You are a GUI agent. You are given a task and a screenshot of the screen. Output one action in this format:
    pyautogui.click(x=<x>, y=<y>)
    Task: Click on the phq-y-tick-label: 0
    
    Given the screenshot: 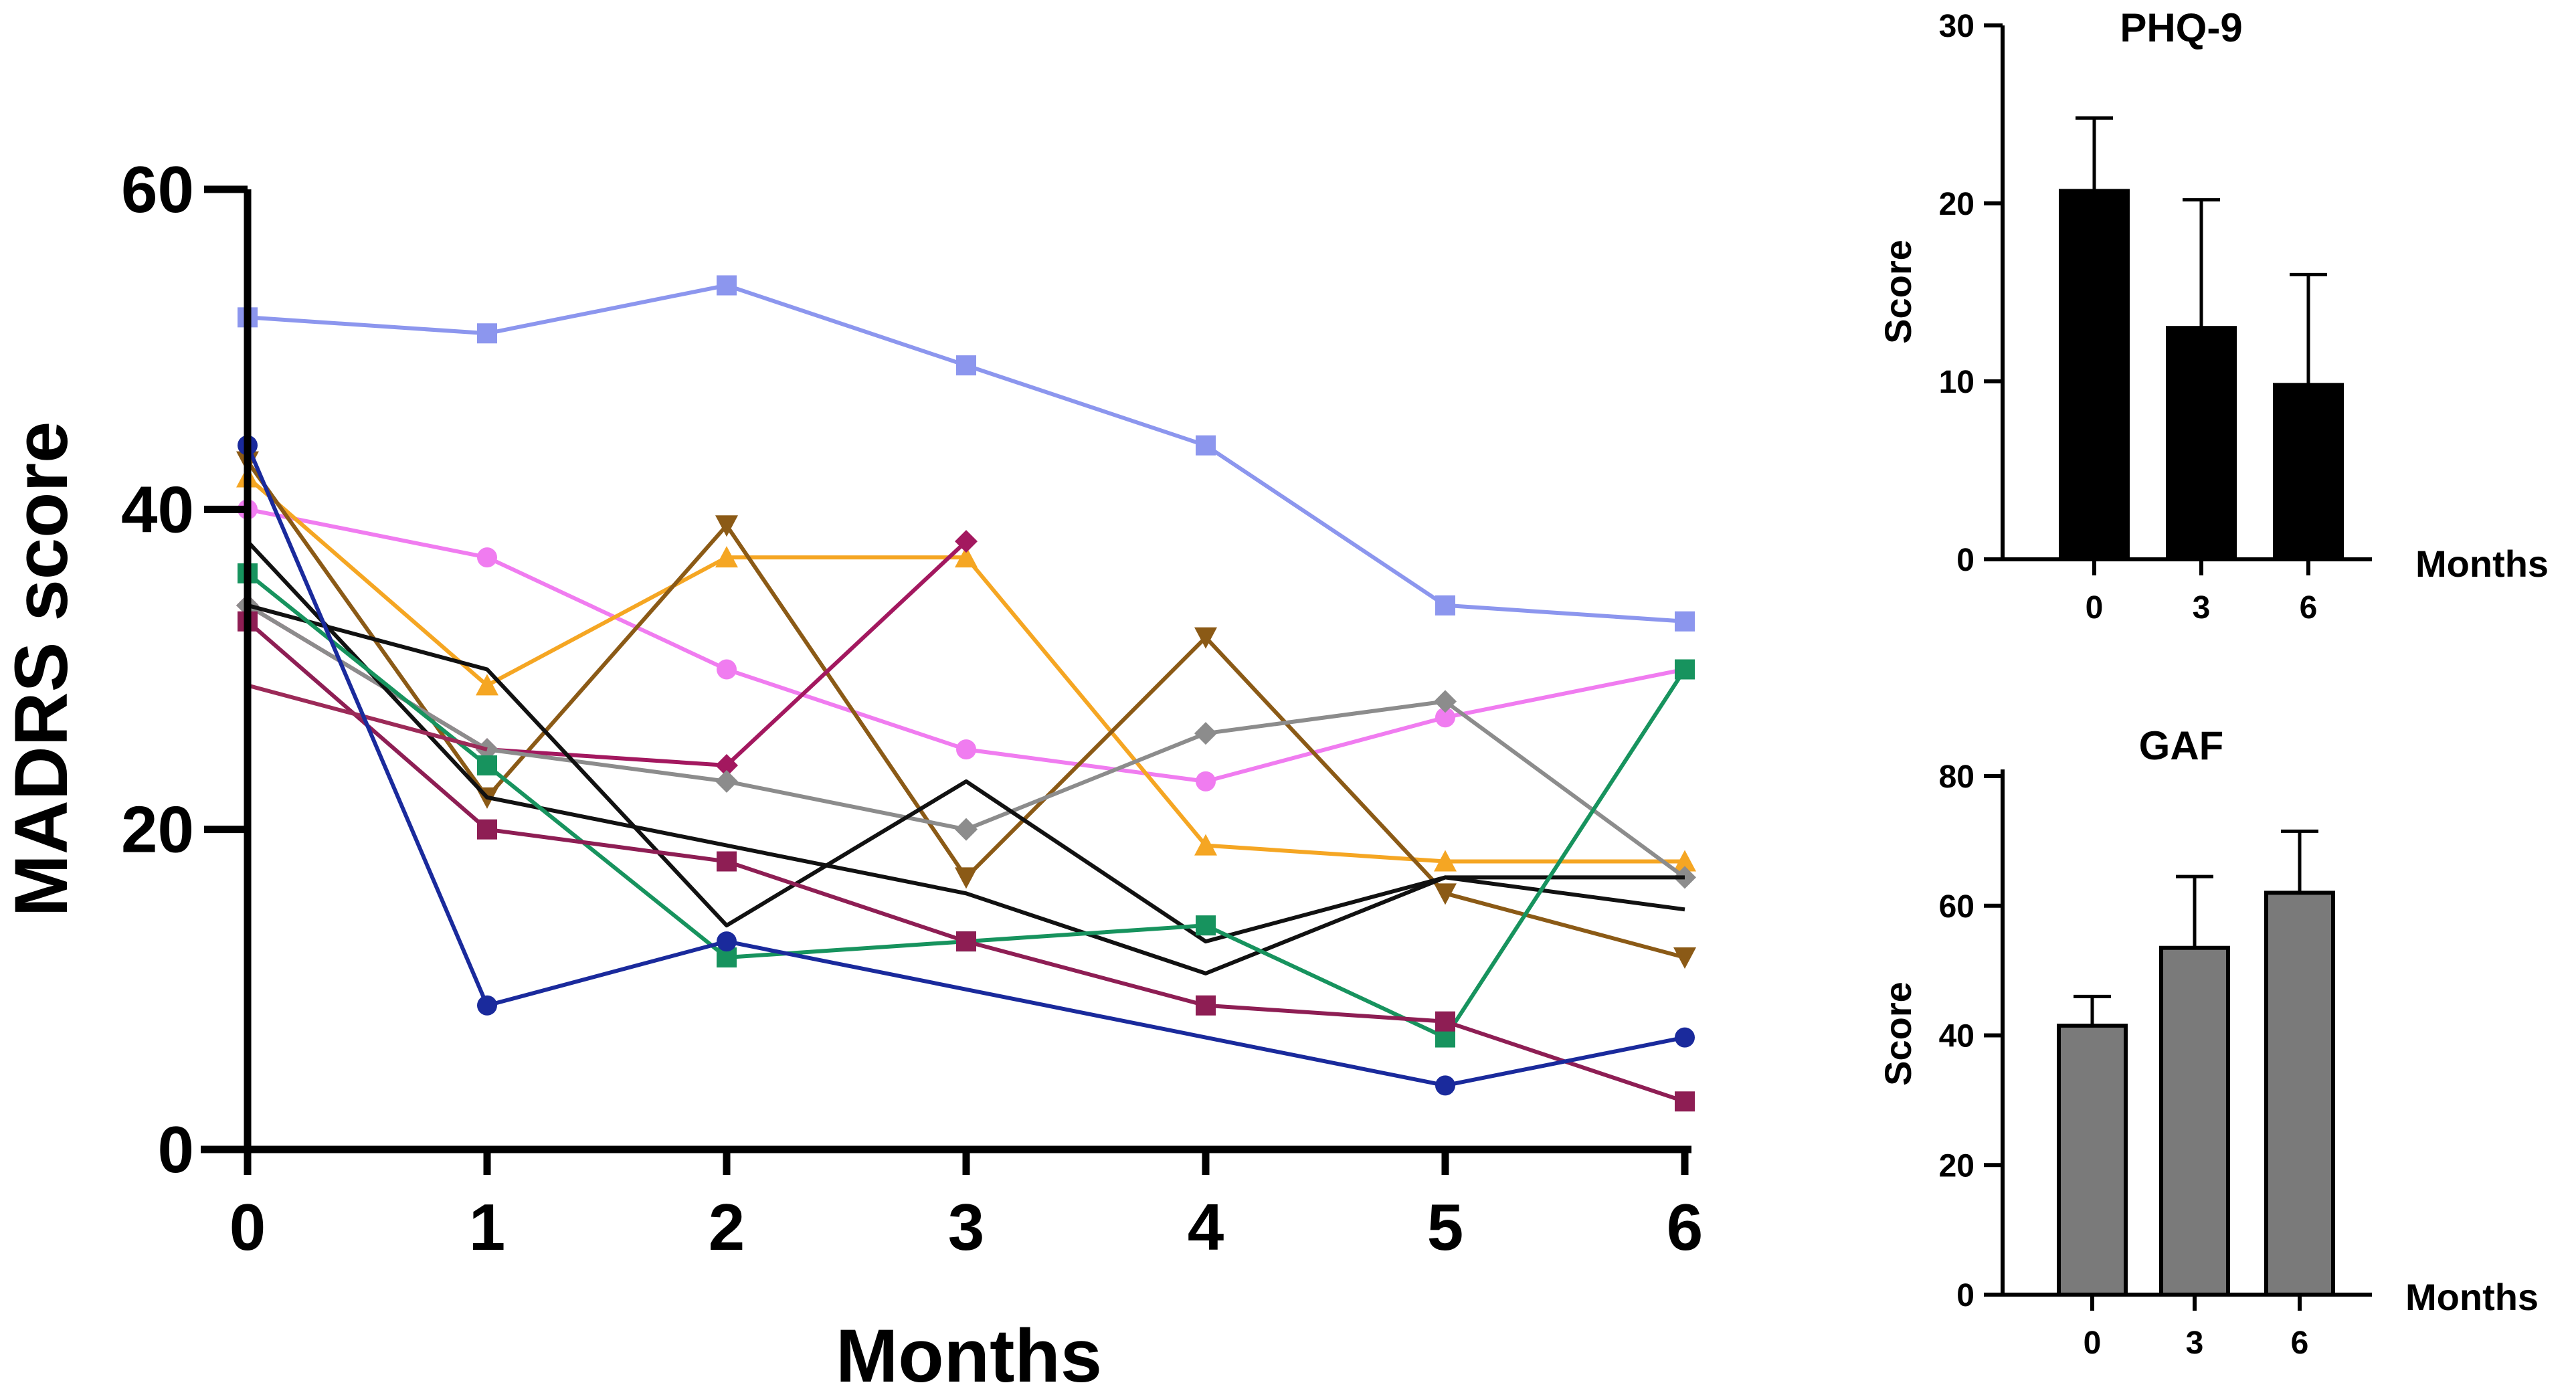 What is the action you would take?
    pyautogui.click(x=1965, y=560)
    